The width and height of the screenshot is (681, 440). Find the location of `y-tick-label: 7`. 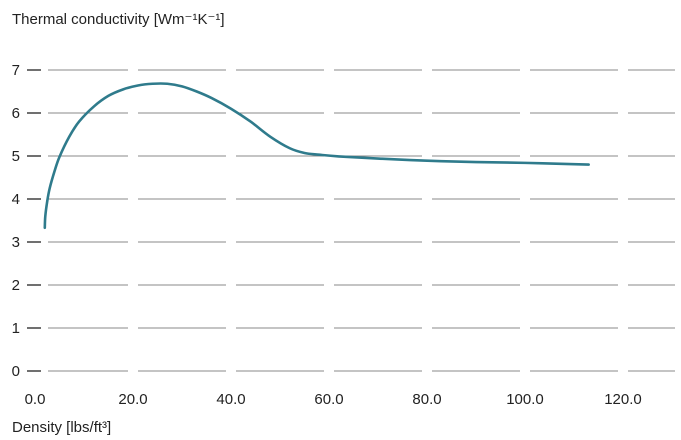

y-tick-label: 7 is located at coordinates (16, 70).